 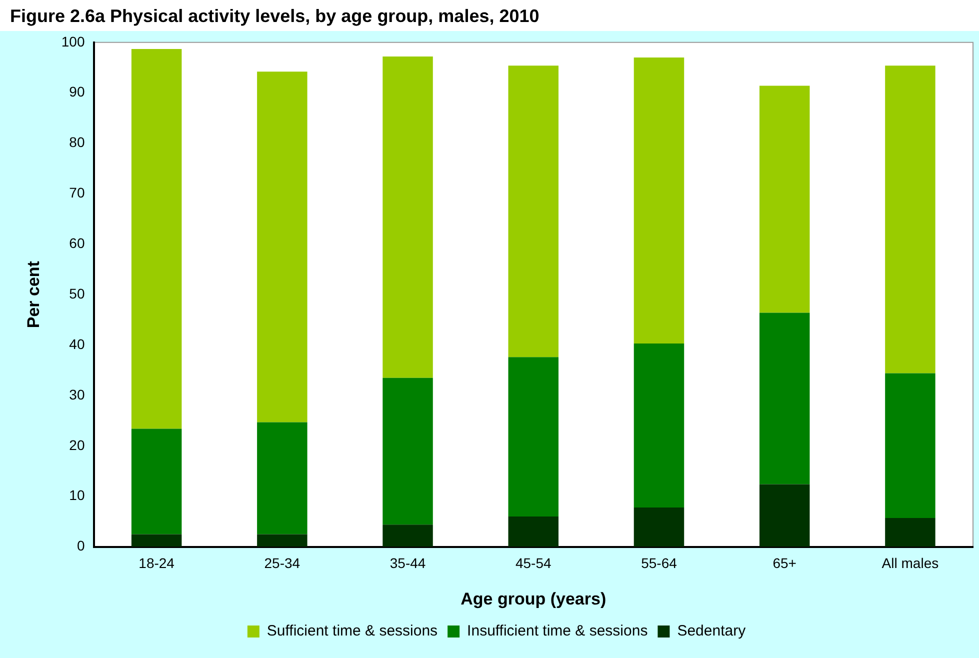 What do you see at coordinates (77, 92) in the screenshot?
I see `y-tick-label: 90` at bounding box center [77, 92].